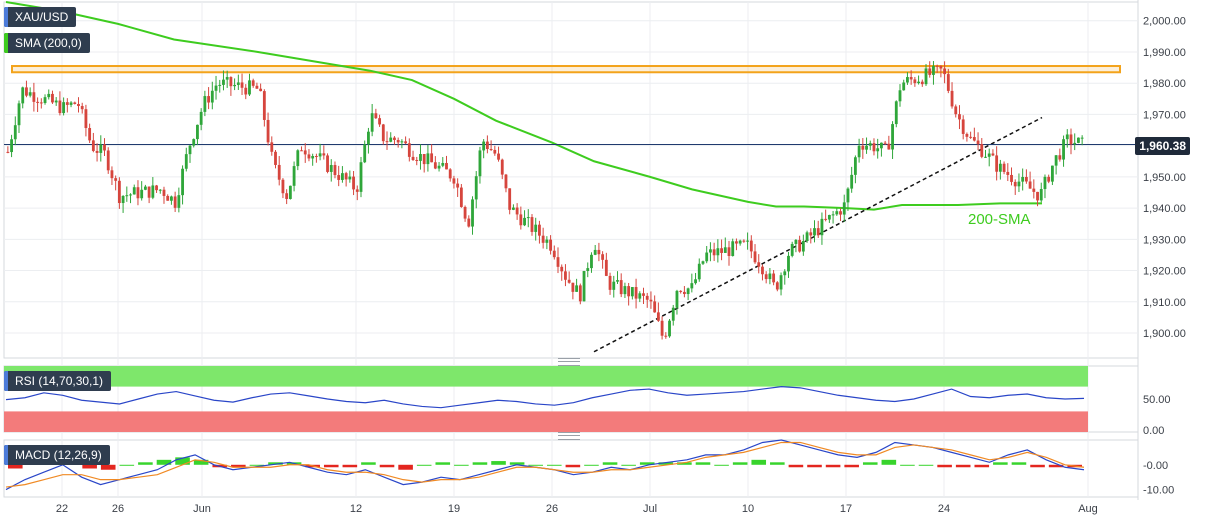 Image resolution: width=1207 pixels, height=526 pixels. I want to click on price-tick-label: 1,970.00, so click(1164, 115).